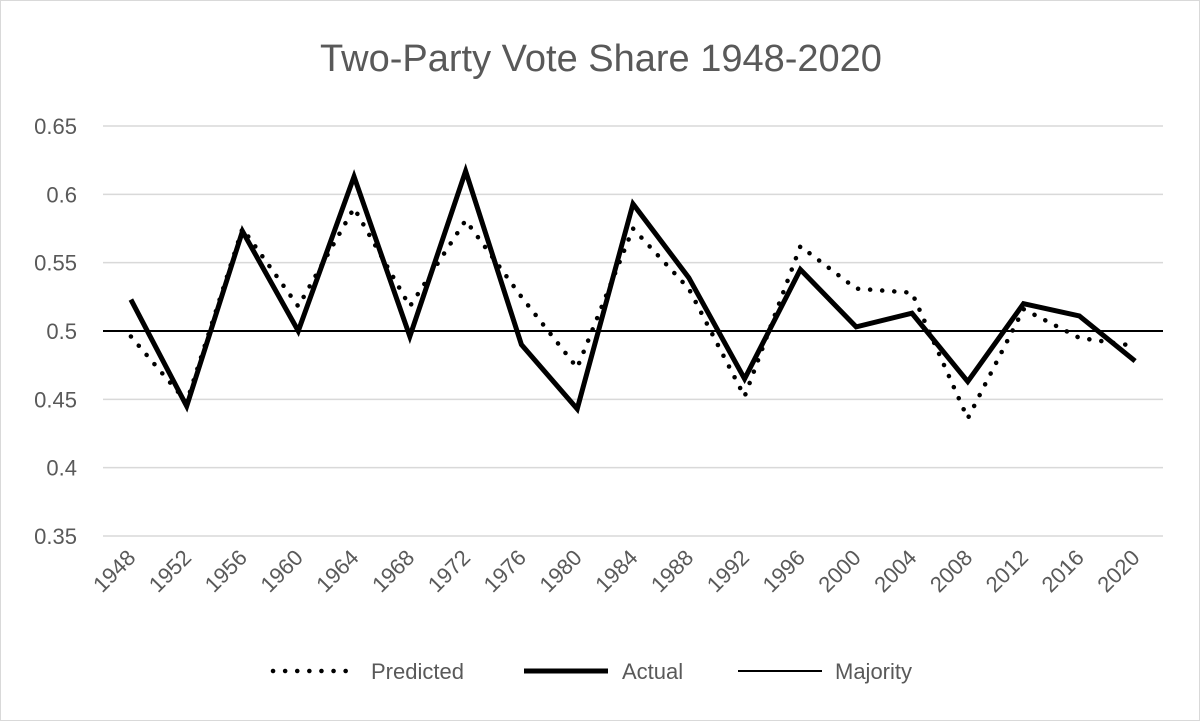 The width and height of the screenshot is (1200, 722). What do you see at coordinates (61, 468) in the screenshot?
I see `y-tick-label: 0.4` at bounding box center [61, 468].